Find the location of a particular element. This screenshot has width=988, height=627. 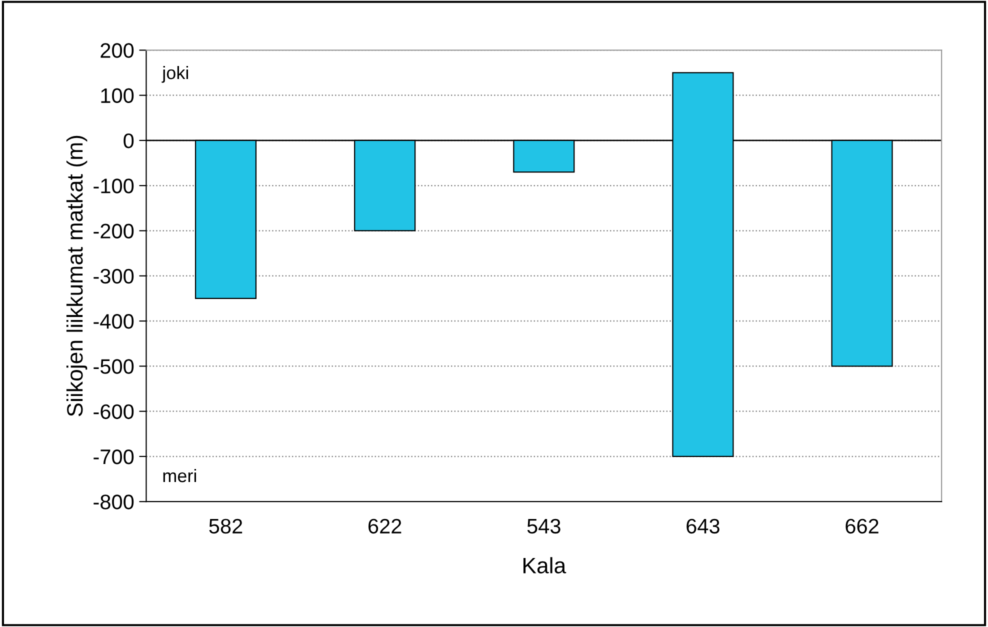

annotation: joki is located at coordinates (175, 74).